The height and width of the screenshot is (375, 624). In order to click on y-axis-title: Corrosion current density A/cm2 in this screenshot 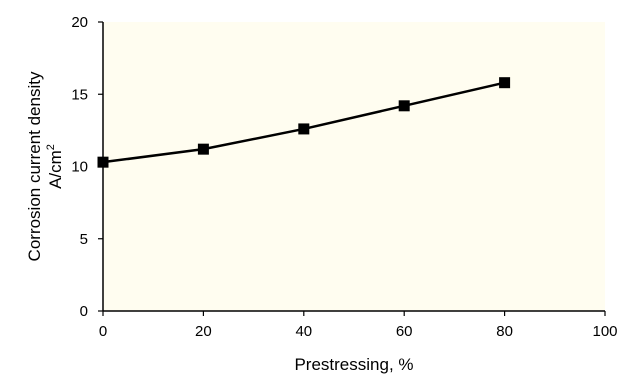, I will do `click(45, 166)`.